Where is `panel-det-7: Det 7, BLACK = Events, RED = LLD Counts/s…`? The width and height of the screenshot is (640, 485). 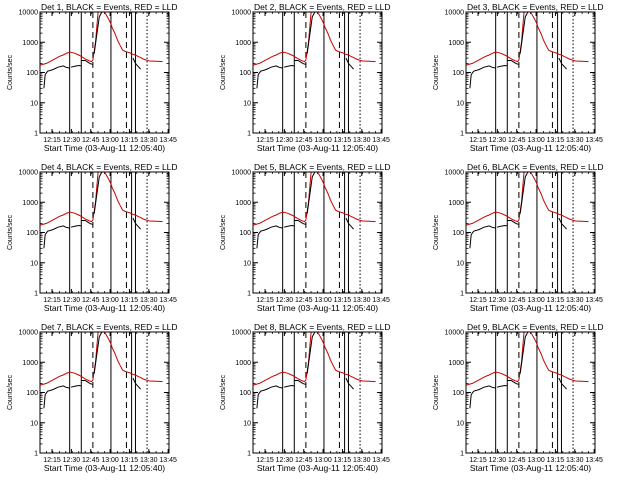 panel-det-7: Det 7, BLACK = Events, RED = LLD Counts/s… is located at coordinates (92, 397).